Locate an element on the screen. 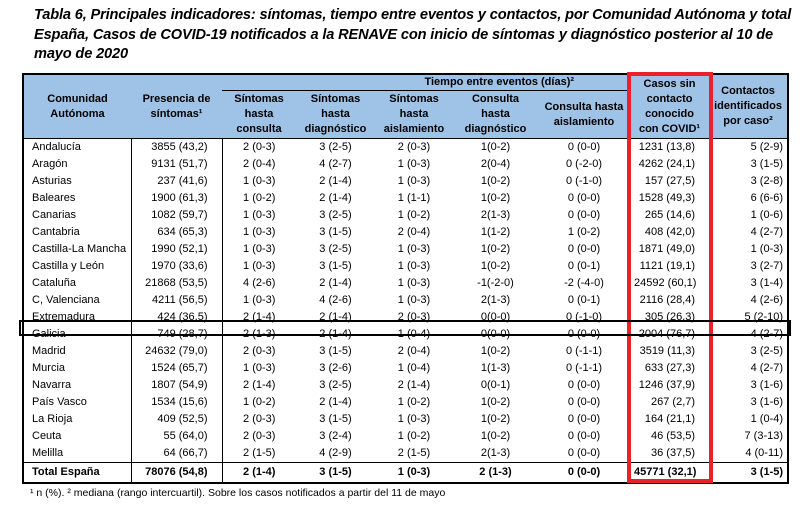 This screenshot has width=811, height=511. cell-contactos: 4 (2-7) is located at coordinates (749, 232).